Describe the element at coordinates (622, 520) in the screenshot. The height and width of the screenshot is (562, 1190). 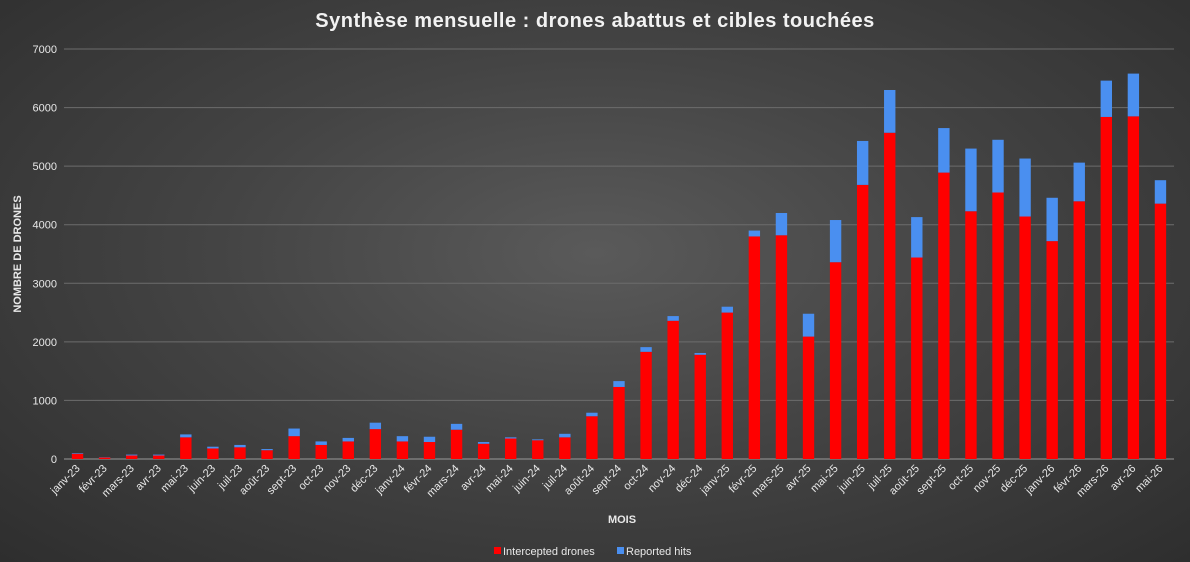
I see `x-axis-title: MOIS` at that location.